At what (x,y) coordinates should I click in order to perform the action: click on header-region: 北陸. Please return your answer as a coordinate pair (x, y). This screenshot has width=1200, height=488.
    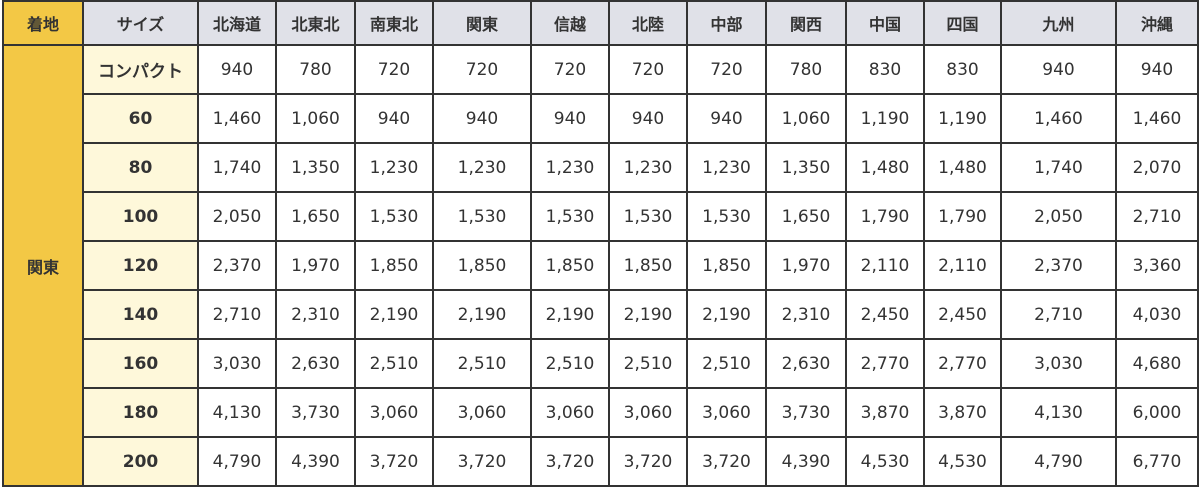
    Looking at the image, I should click on (648, 23).